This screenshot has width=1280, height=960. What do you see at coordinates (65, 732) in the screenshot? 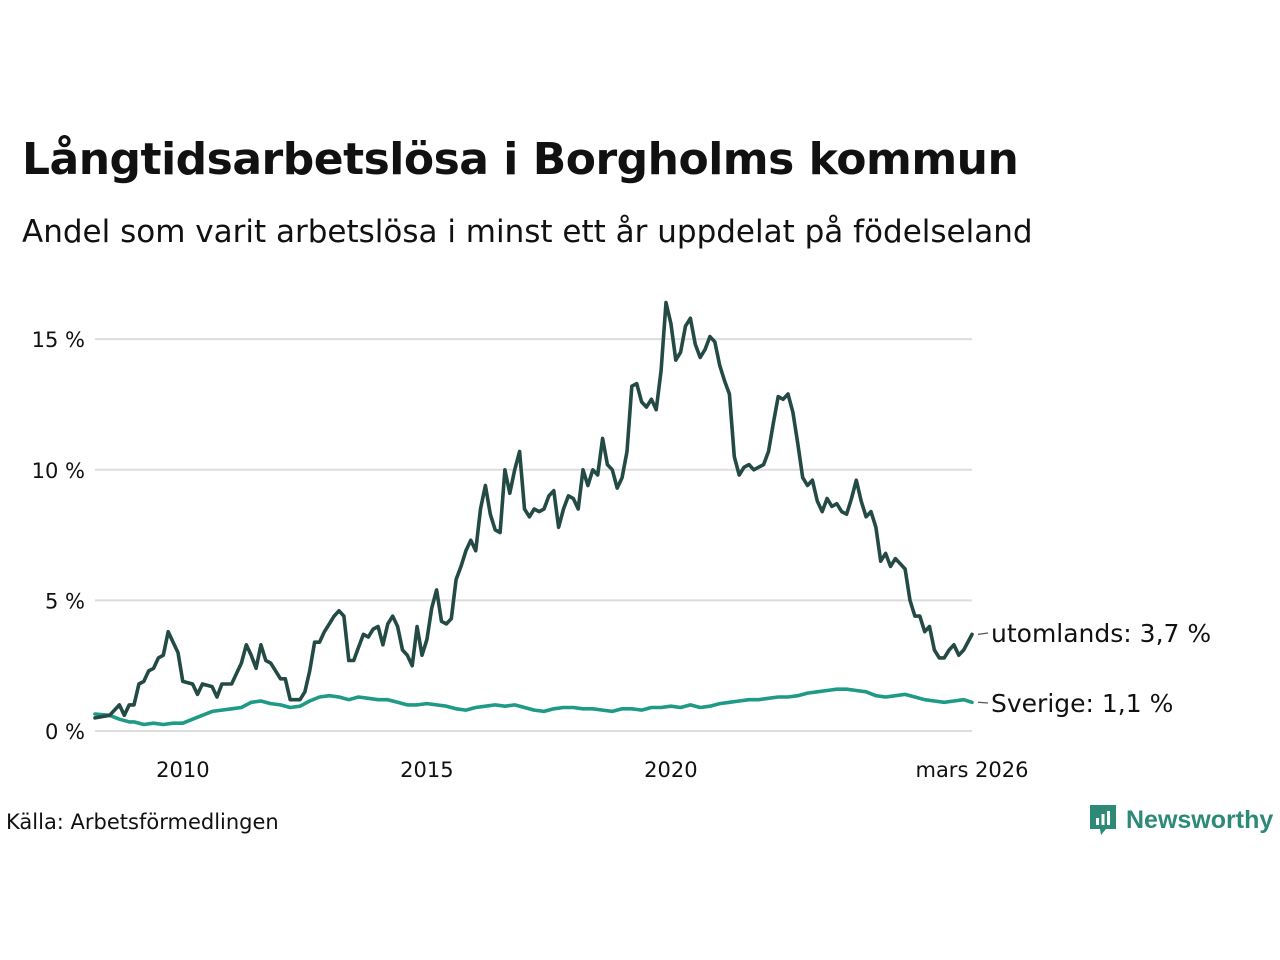
I see `y-tick-label: 0 %` at bounding box center [65, 732].